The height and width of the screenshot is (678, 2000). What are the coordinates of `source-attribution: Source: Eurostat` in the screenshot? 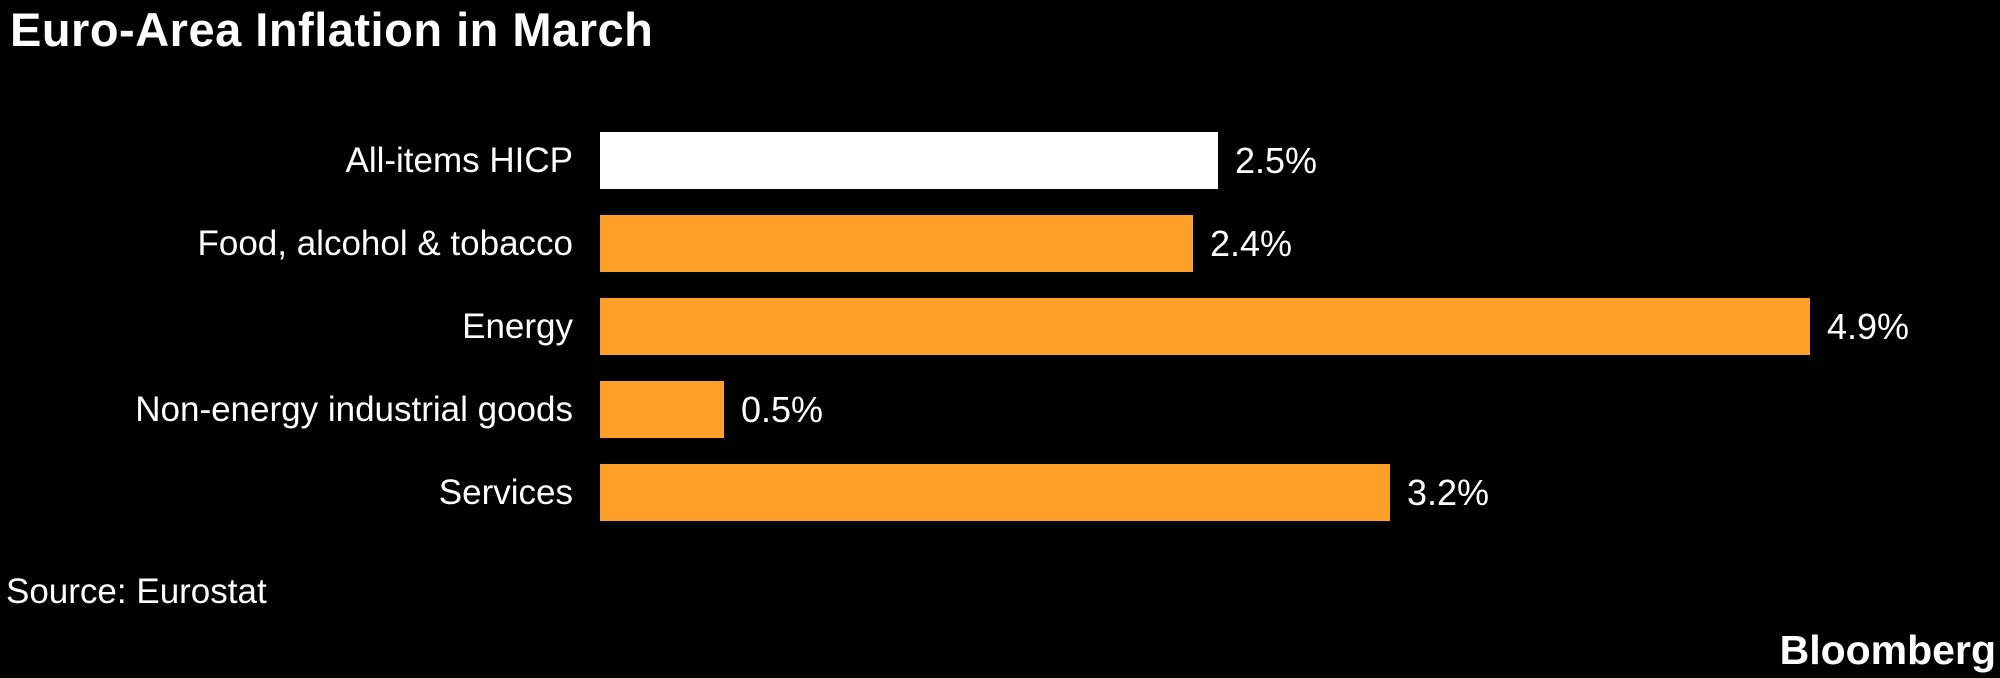 It's located at (136, 591).